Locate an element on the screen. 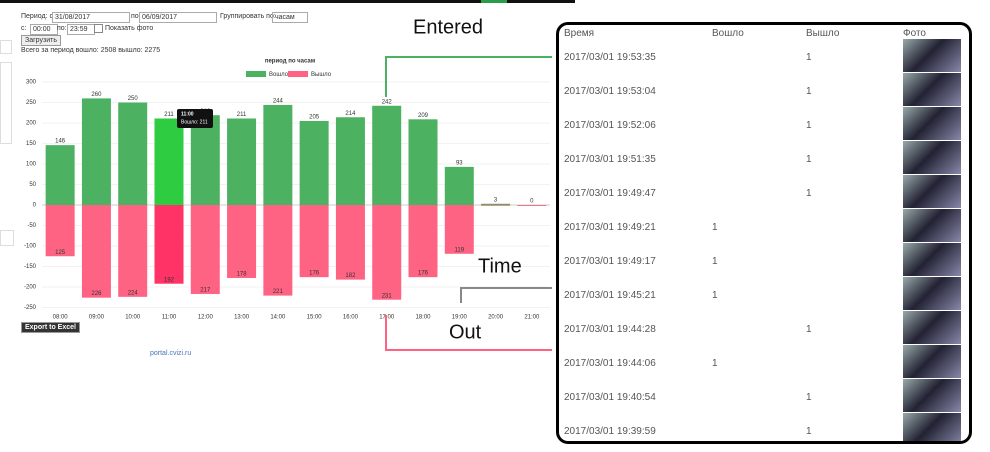 The image size is (990, 452). time-cell: 2017/03/01 19:52:06 is located at coordinates (610, 125).